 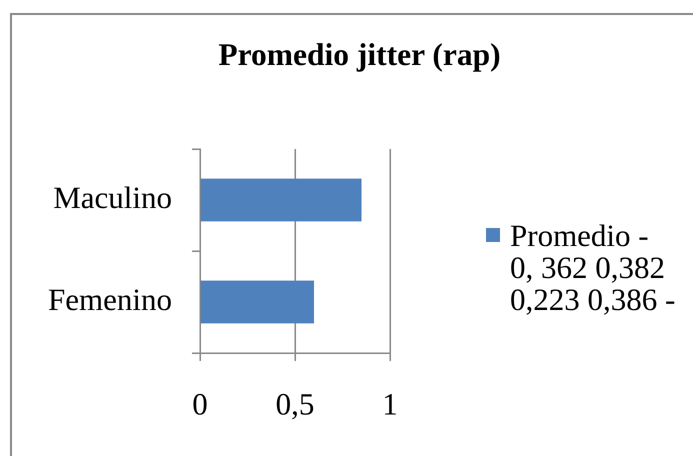 What do you see at coordinates (112, 198) in the screenshot?
I see `y-tick-label: Maculino` at bounding box center [112, 198].